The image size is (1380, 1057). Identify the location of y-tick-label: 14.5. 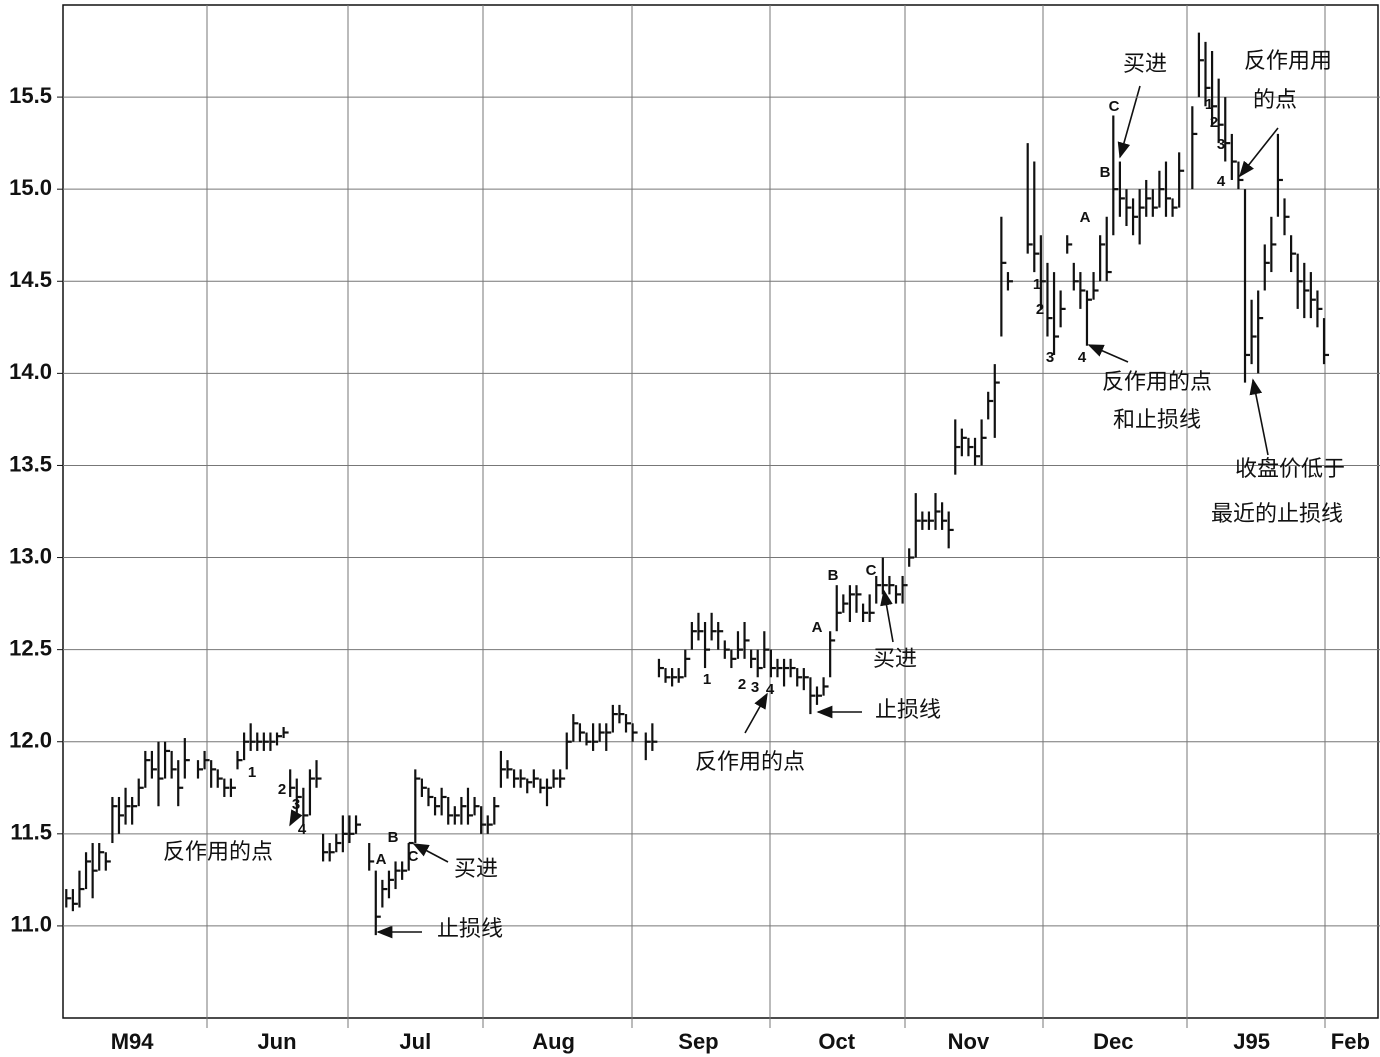
(30, 279).